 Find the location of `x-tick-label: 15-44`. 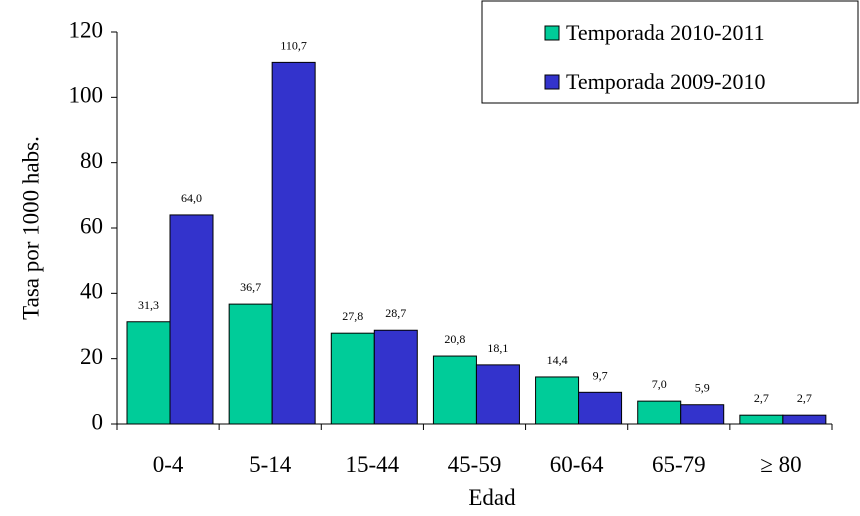

x-tick-label: 15-44 is located at coordinates (373, 464).